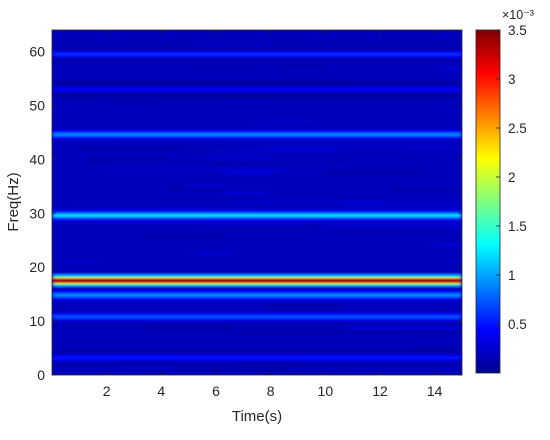 This screenshot has width=550, height=440. I want to click on y-tick-label: 0, so click(41, 375).